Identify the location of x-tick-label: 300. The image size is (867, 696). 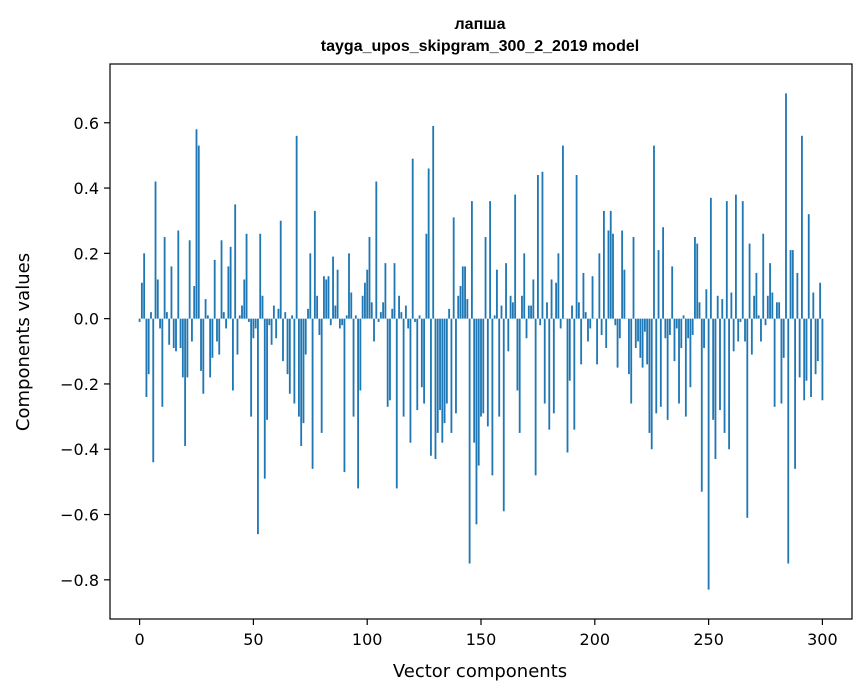
(822, 639).